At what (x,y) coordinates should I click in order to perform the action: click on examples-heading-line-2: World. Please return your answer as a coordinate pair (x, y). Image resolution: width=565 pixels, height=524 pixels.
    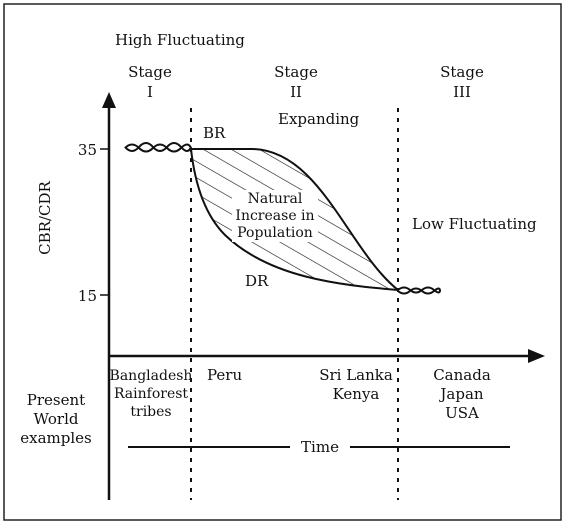
    Looking at the image, I should click on (56, 419).